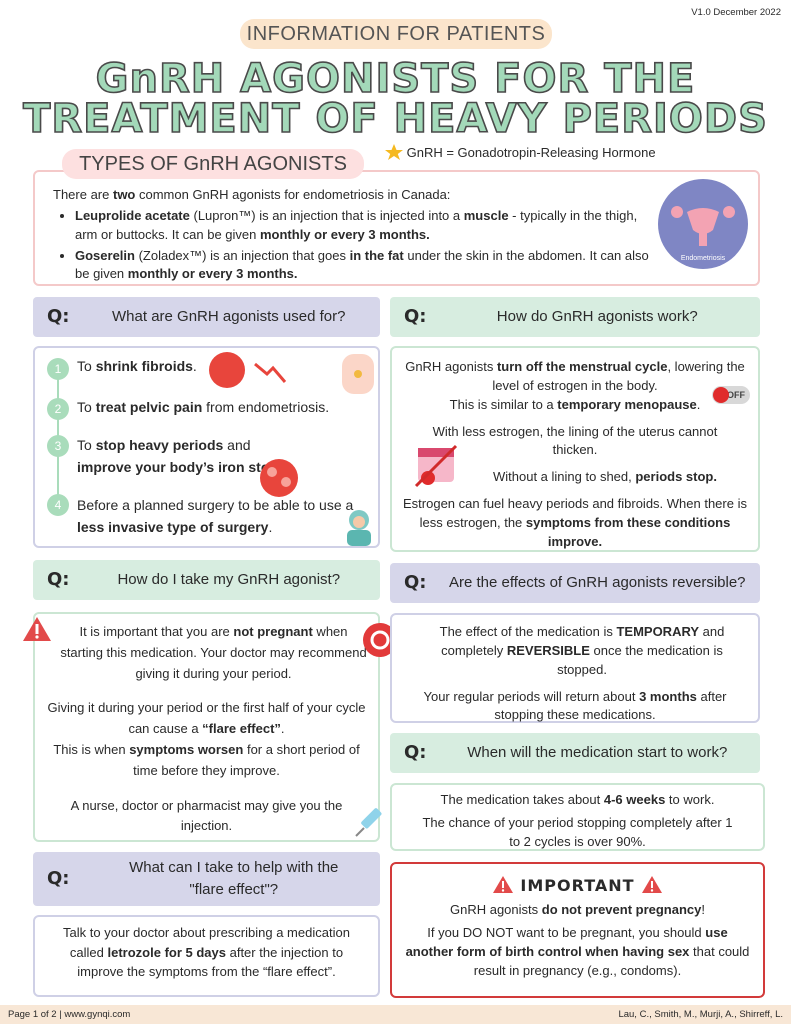  I want to click on text-run: When will the medication start to work?, so click(597, 753).